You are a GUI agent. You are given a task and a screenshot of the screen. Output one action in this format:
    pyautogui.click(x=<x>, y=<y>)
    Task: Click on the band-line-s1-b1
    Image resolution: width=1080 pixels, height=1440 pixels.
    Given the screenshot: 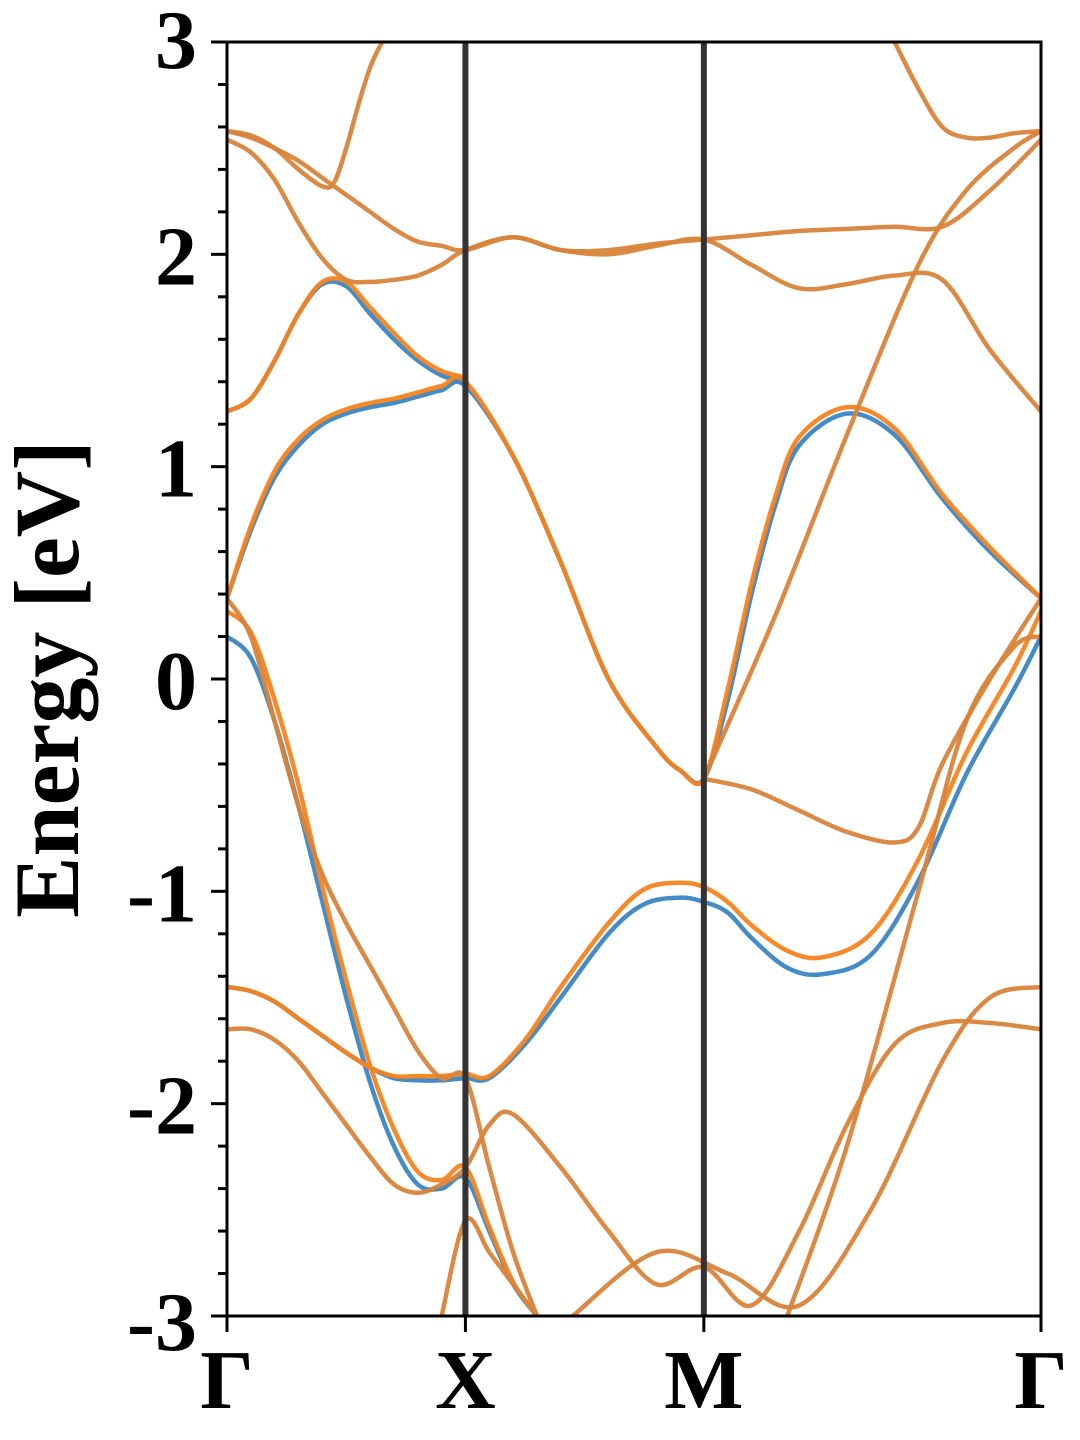 What is the action you would take?
    pyautogui.click(x=383, y=962)
    